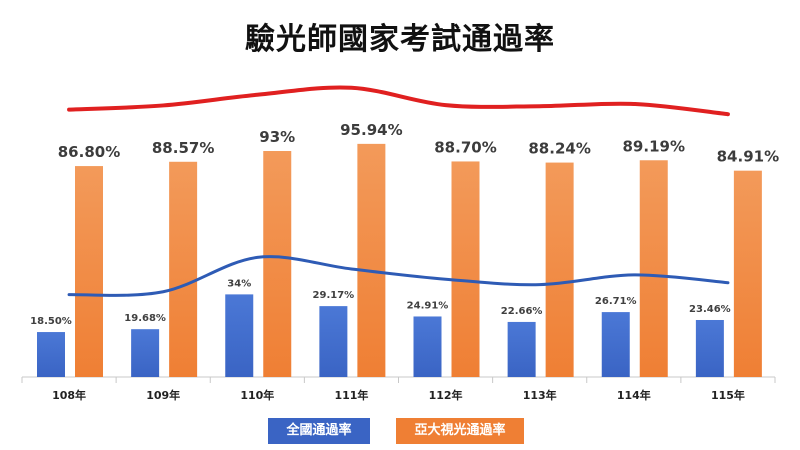  What do you see at coordinates (163, 395) in the screenshot?
I see `x-tick-label: 109年` at bounding box center [163, 395].